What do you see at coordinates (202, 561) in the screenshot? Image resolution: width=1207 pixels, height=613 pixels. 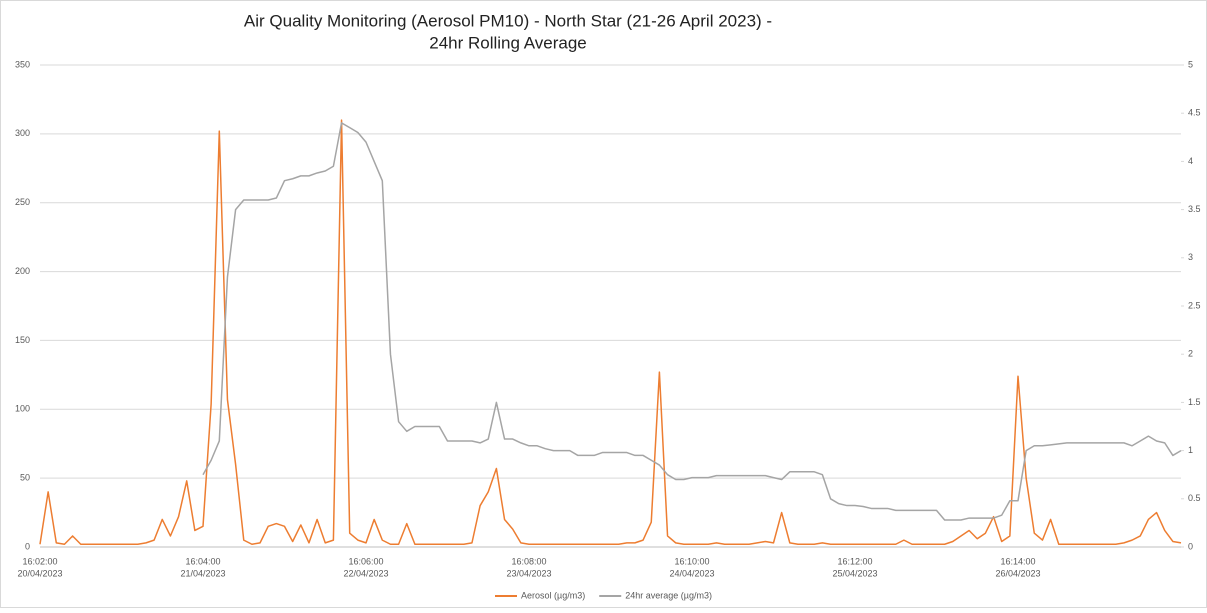 I see `x-tick-label: 16:04:00` at bounding box center [202, 561].